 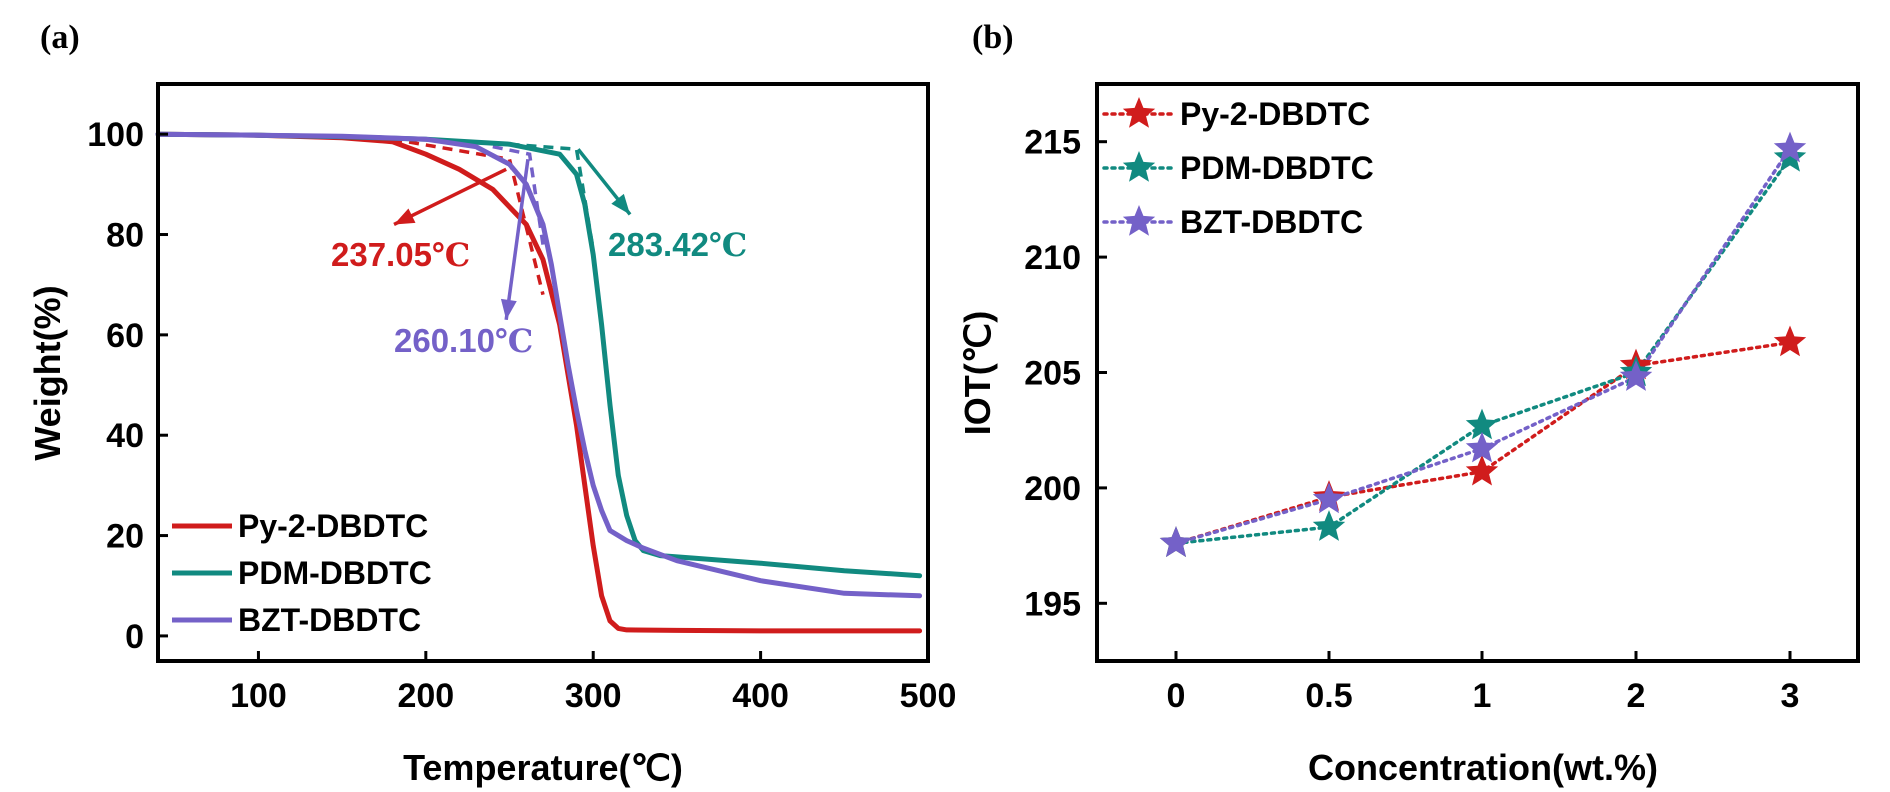 I want to click on annotation-label-1: 237.05℃, so click(x=400, y=255).